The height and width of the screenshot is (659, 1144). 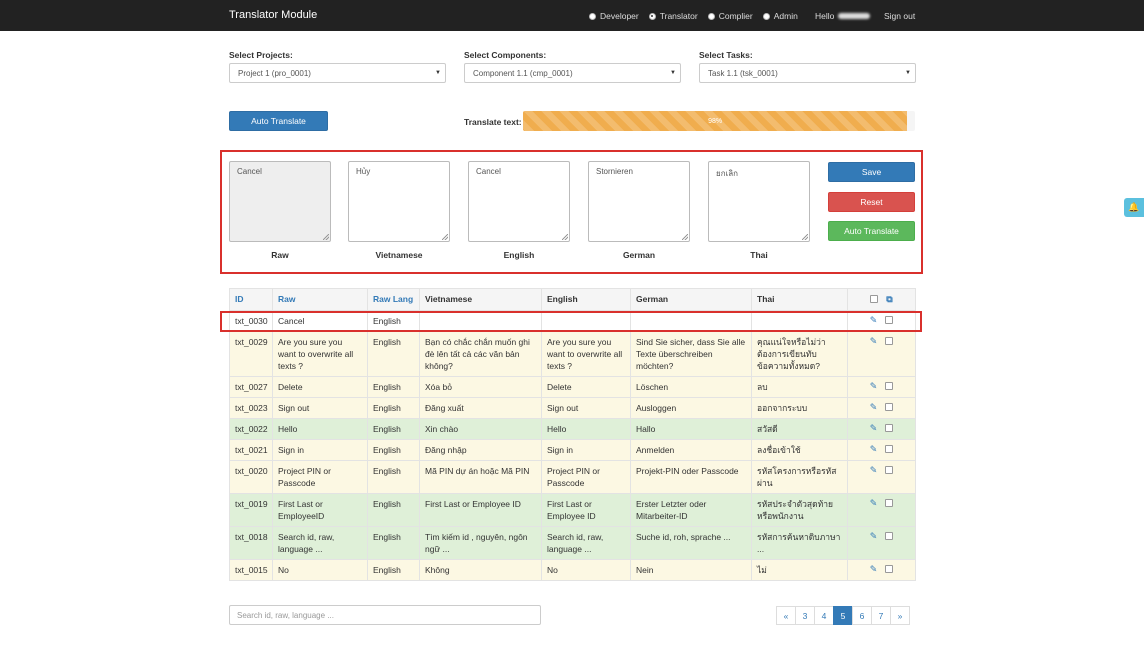 I want to click on brand-title: Translator Module, so click(x=273, y=15).